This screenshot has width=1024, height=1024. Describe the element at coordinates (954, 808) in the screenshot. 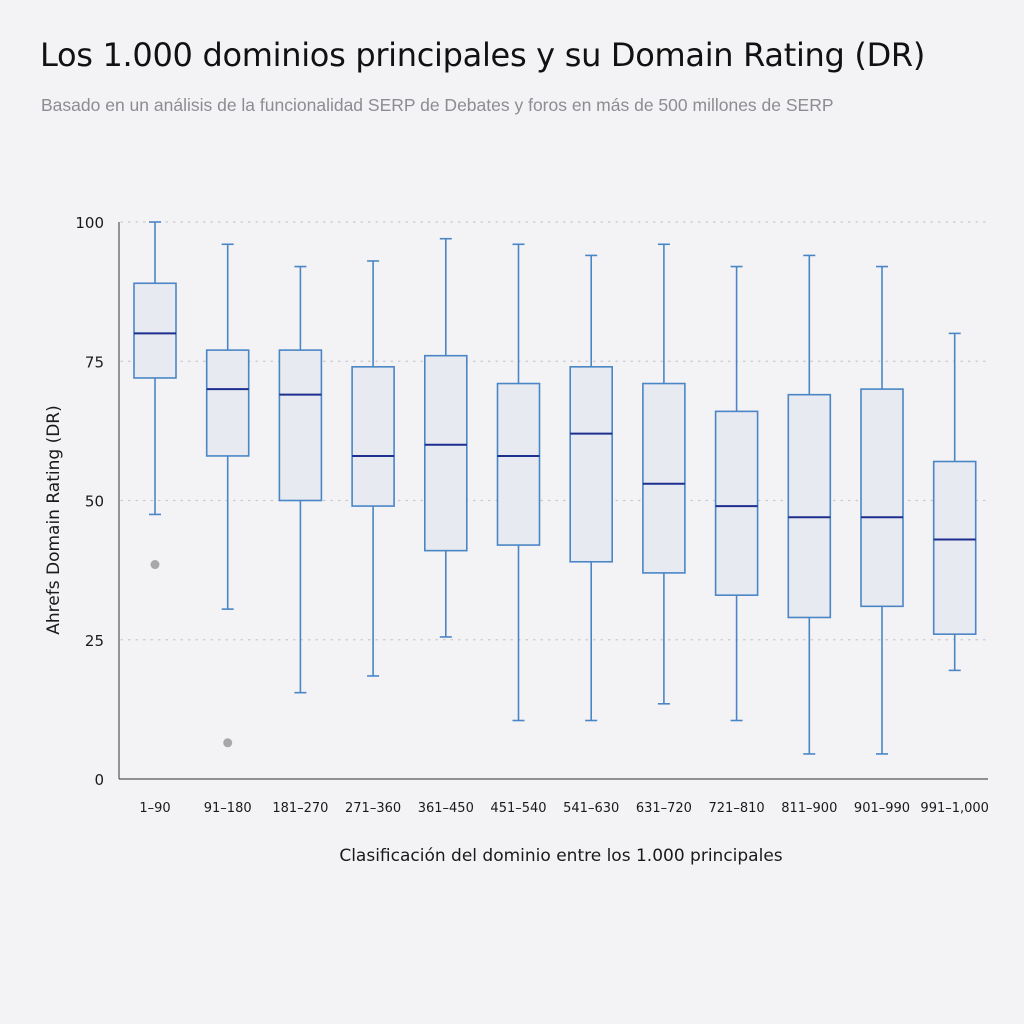

I see `x-tick-label: 991–1,000` at that location.